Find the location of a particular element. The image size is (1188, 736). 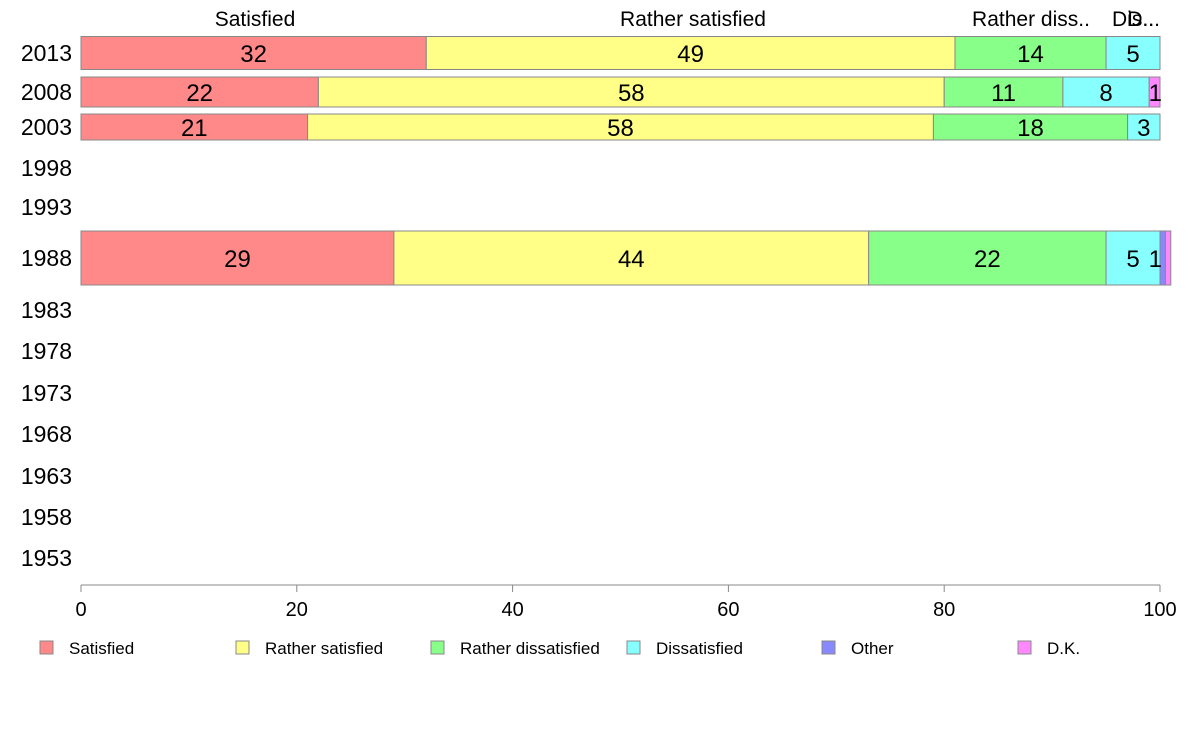

legend-label-dissatisfied: Dissatisfied is located at coordinates (699, 648).